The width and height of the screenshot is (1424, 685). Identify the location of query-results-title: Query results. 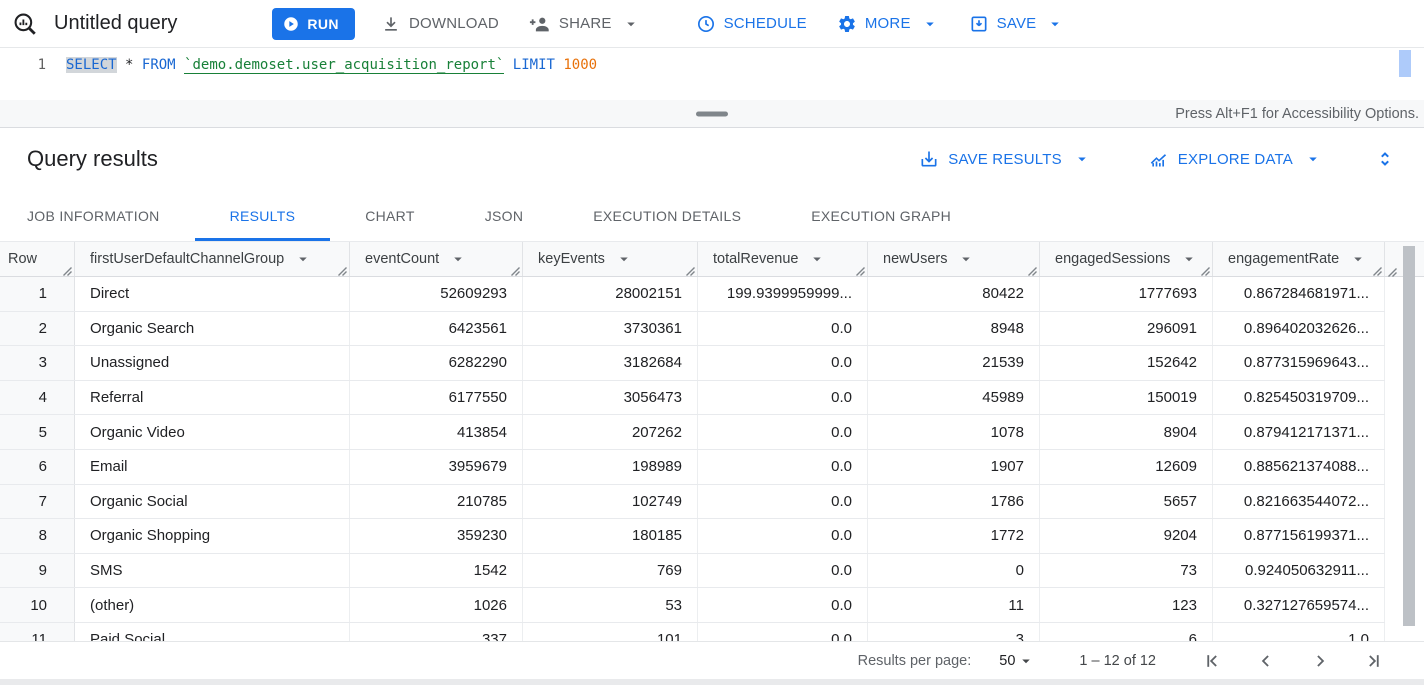
(92, 158).